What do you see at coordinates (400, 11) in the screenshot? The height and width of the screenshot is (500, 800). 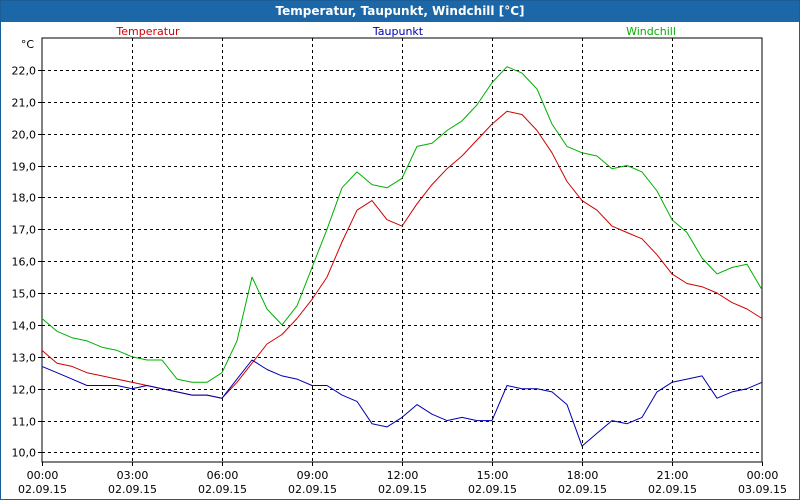 I see `window-title: Temperatur, Taupunkt, Windchill [°C]` at bounding box center [400, 11].